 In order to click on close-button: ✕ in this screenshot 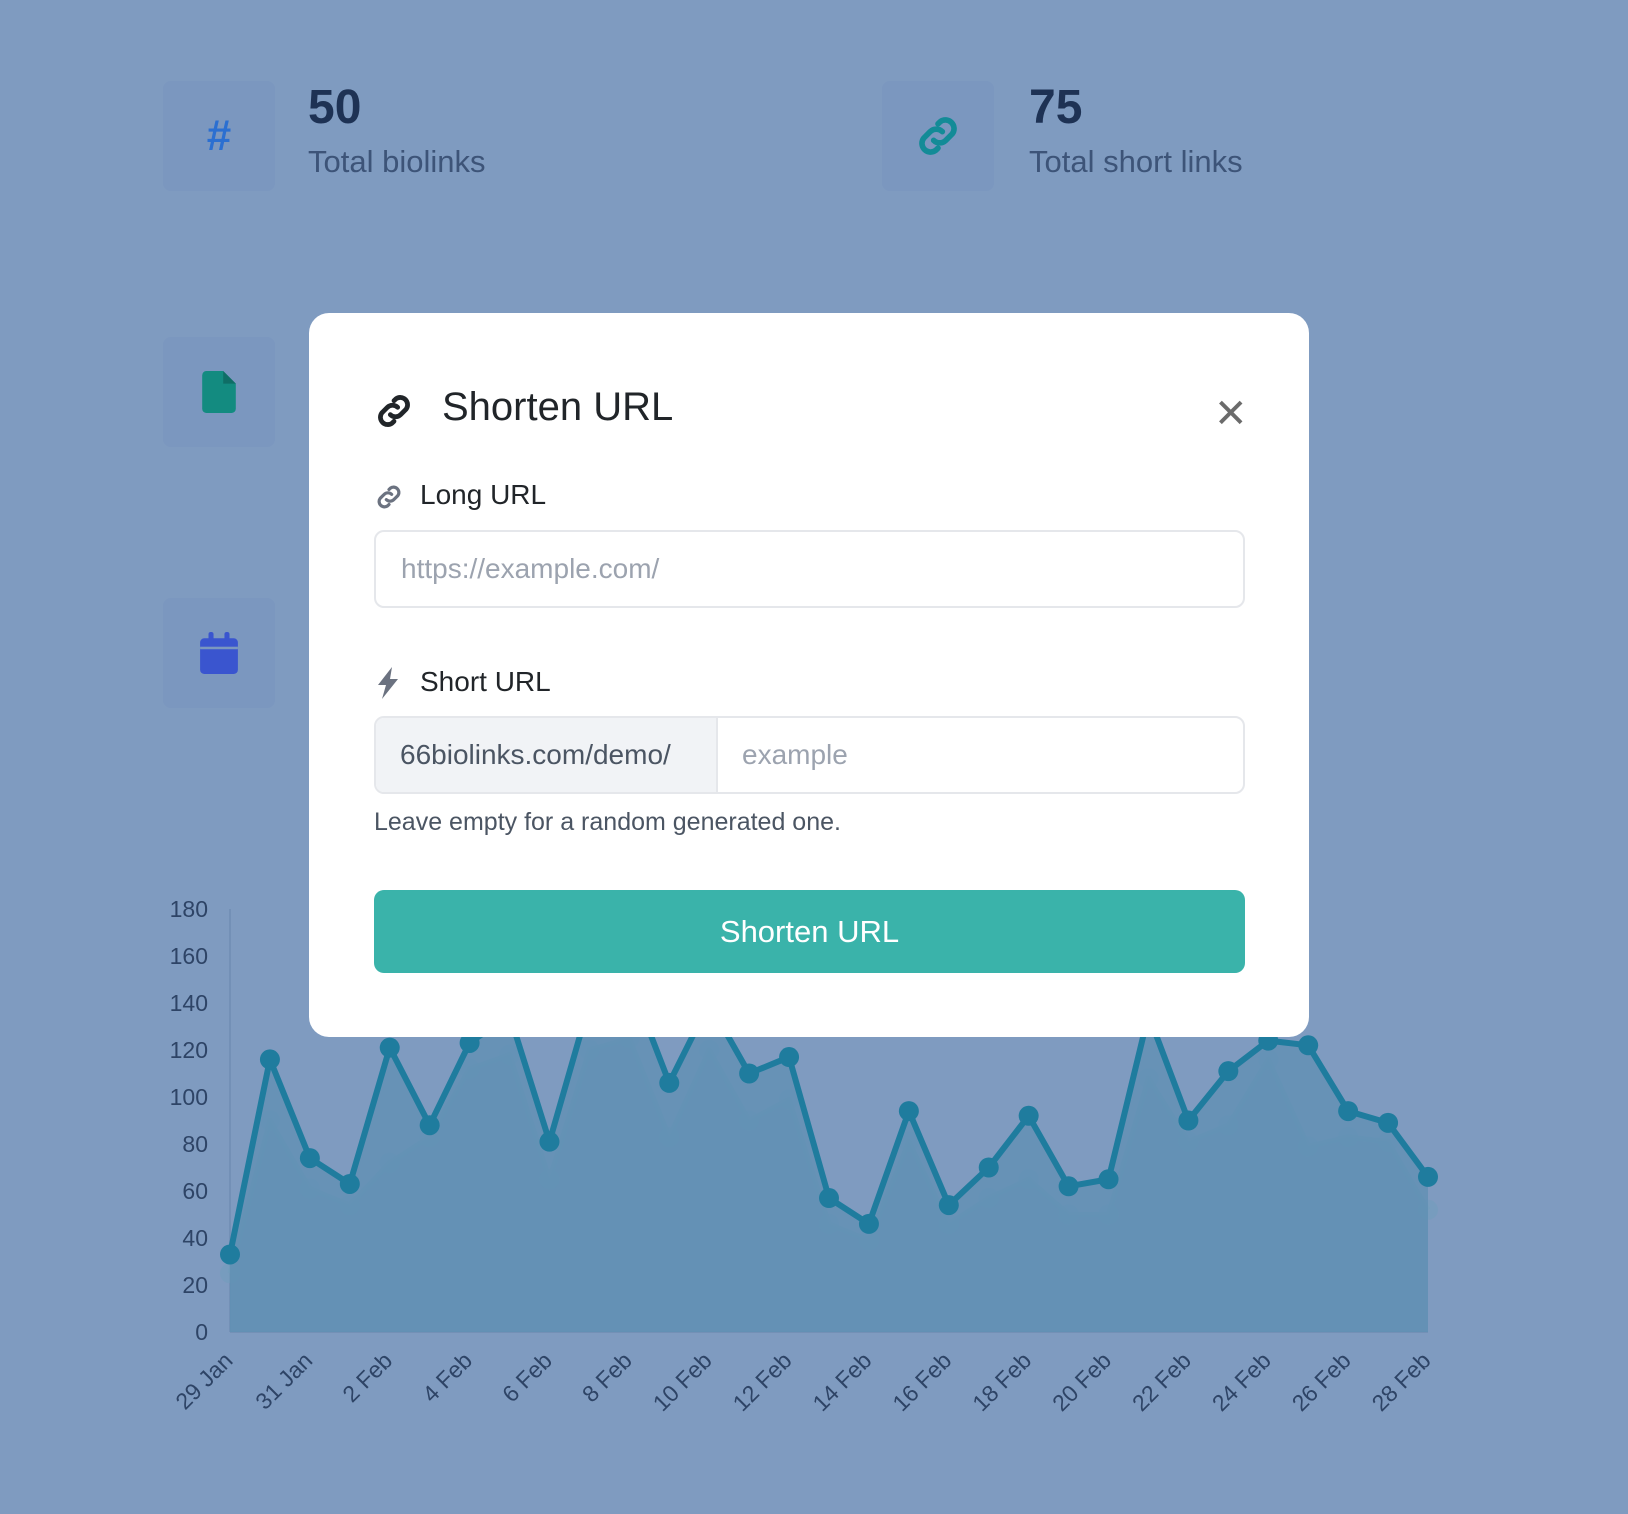, I will do `click(1231, 414)`.